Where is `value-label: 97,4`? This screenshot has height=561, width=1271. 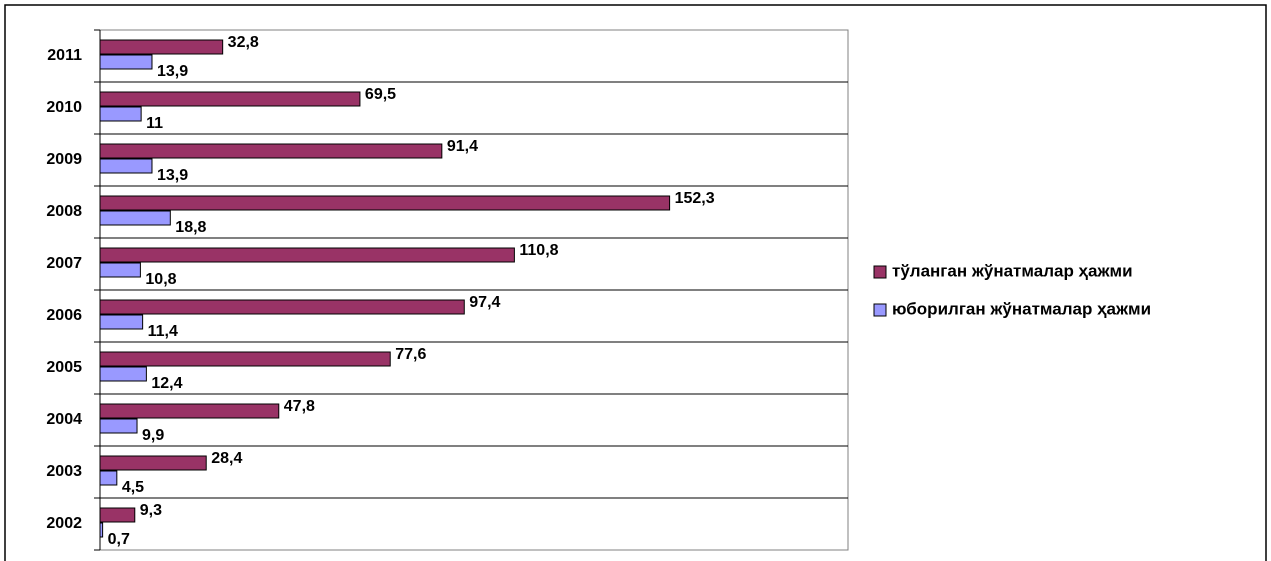 value-label: 97,4 is located at coordinates (484, 302).